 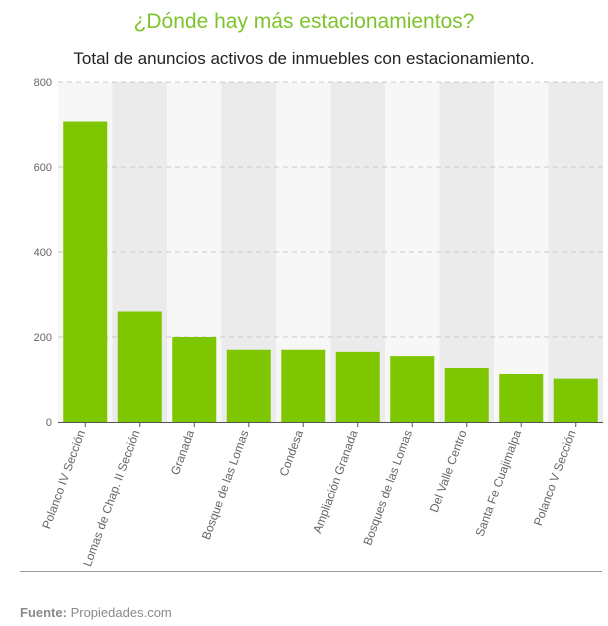 I want to click on source-text: Propiedades.com, so click(x=121, y=612).